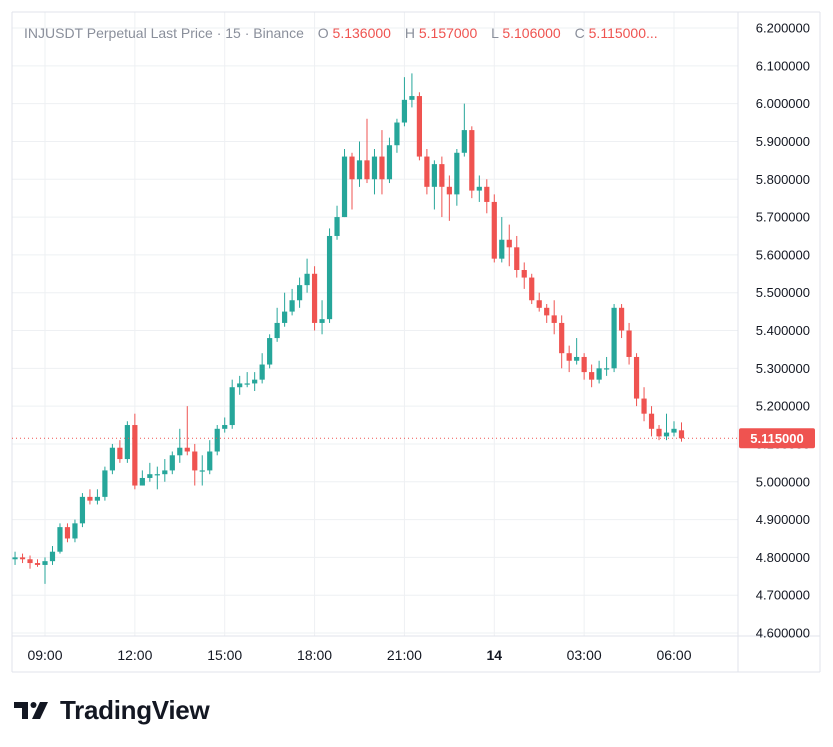 Image resolution: width=833 pixels, height=747 pixels. I want to click on price-tick-label: 4.600000, so click(783, 633).